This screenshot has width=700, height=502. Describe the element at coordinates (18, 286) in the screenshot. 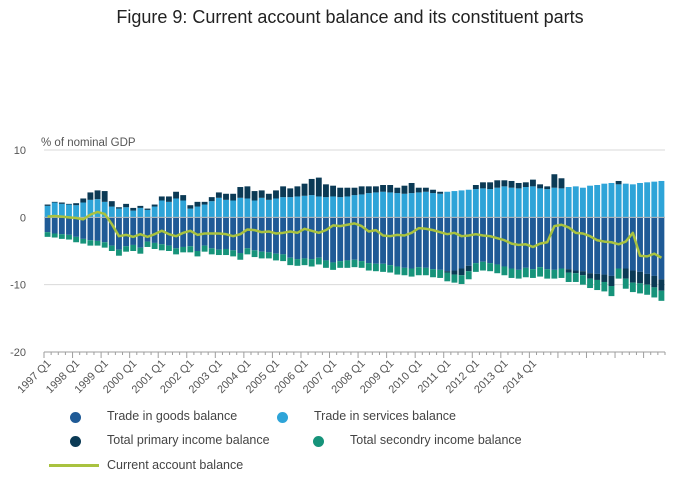

I see `y-tick-label: -10` at that location.